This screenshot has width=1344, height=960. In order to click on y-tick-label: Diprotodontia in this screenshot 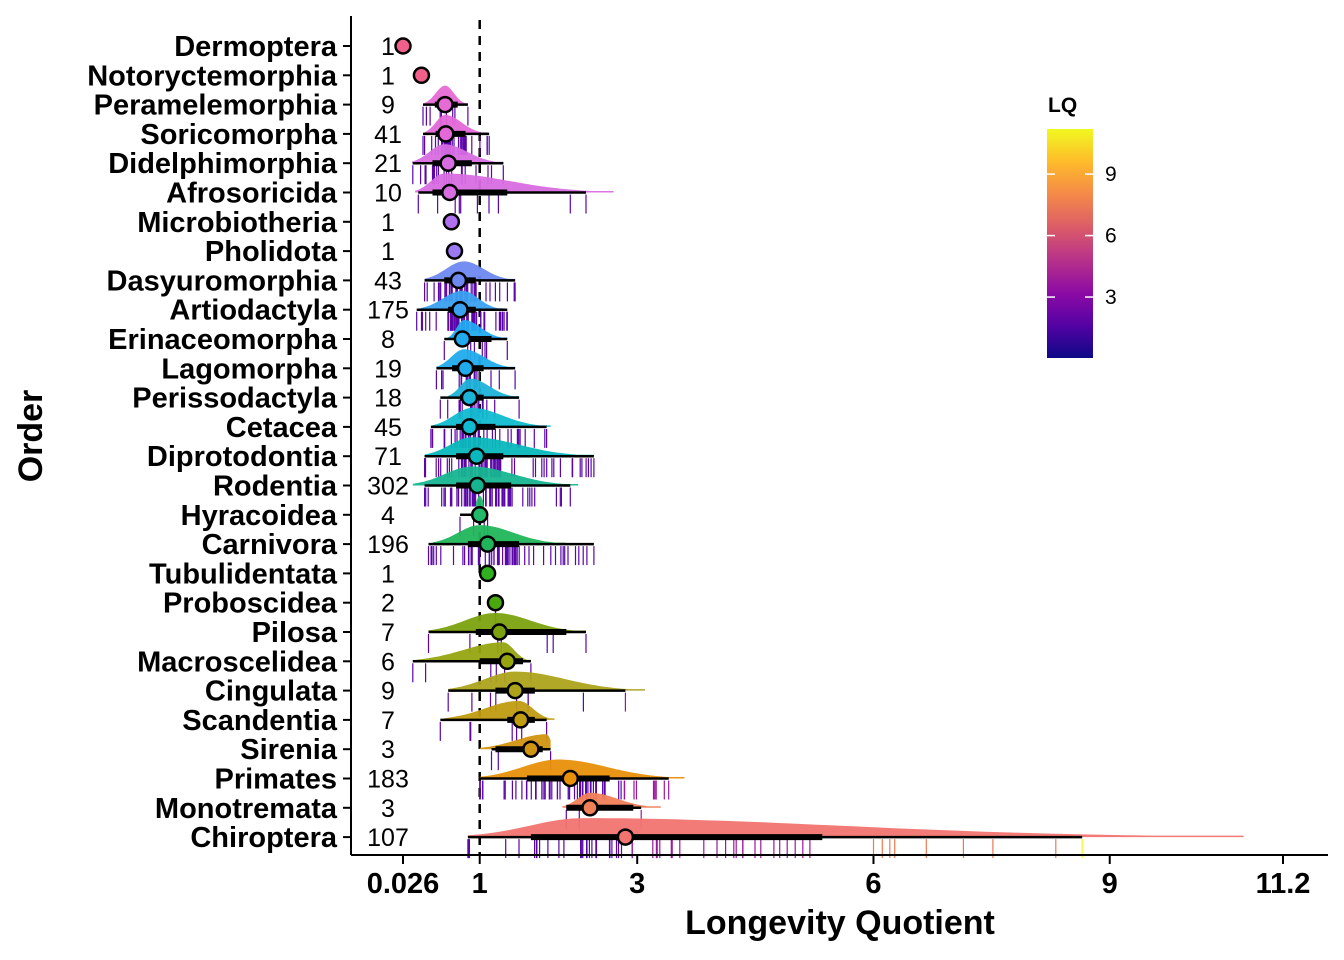, I will do `click(242, 457)`.